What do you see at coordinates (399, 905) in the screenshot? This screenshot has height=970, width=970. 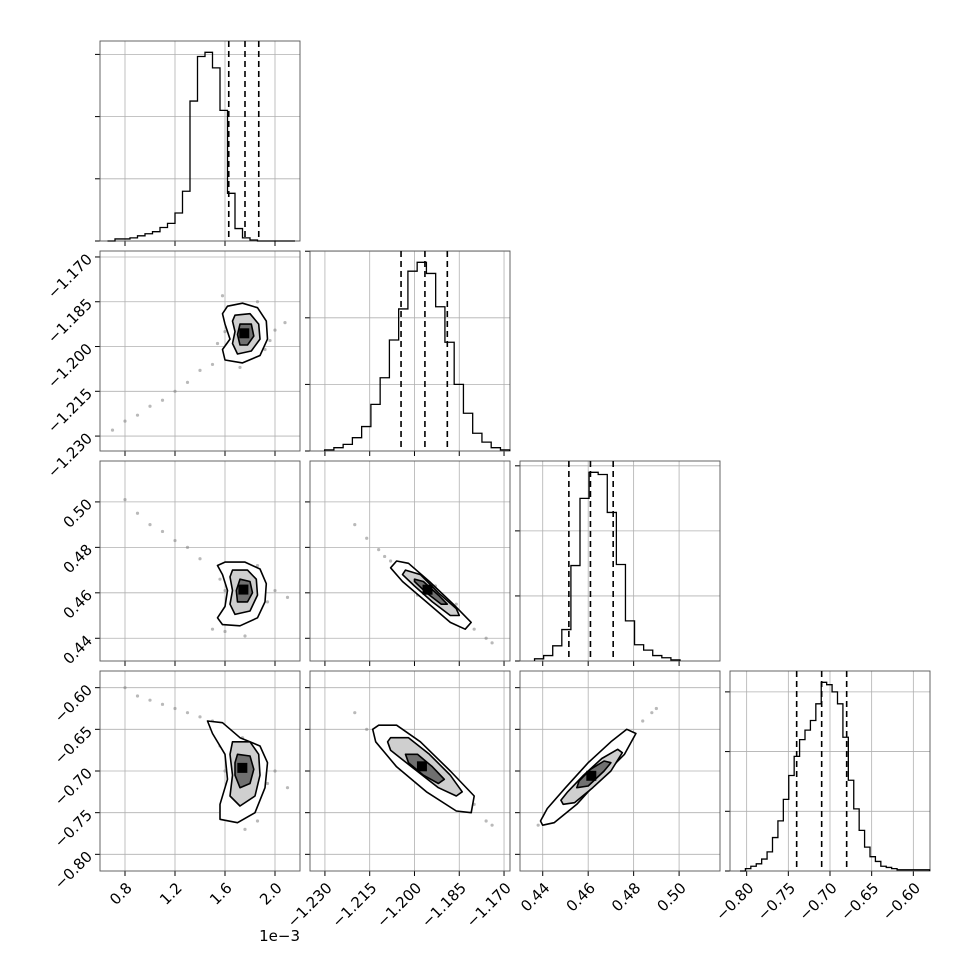 I see `x-tick-label: −1.200` at bounding box center [399, 905].